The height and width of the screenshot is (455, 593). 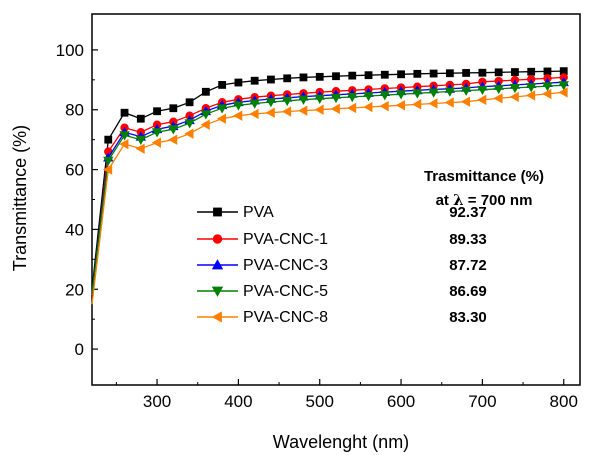 I want to click on annotation-values: 92.37 89.33 87.72 86.69 83.30, so click(x=468, y=265).